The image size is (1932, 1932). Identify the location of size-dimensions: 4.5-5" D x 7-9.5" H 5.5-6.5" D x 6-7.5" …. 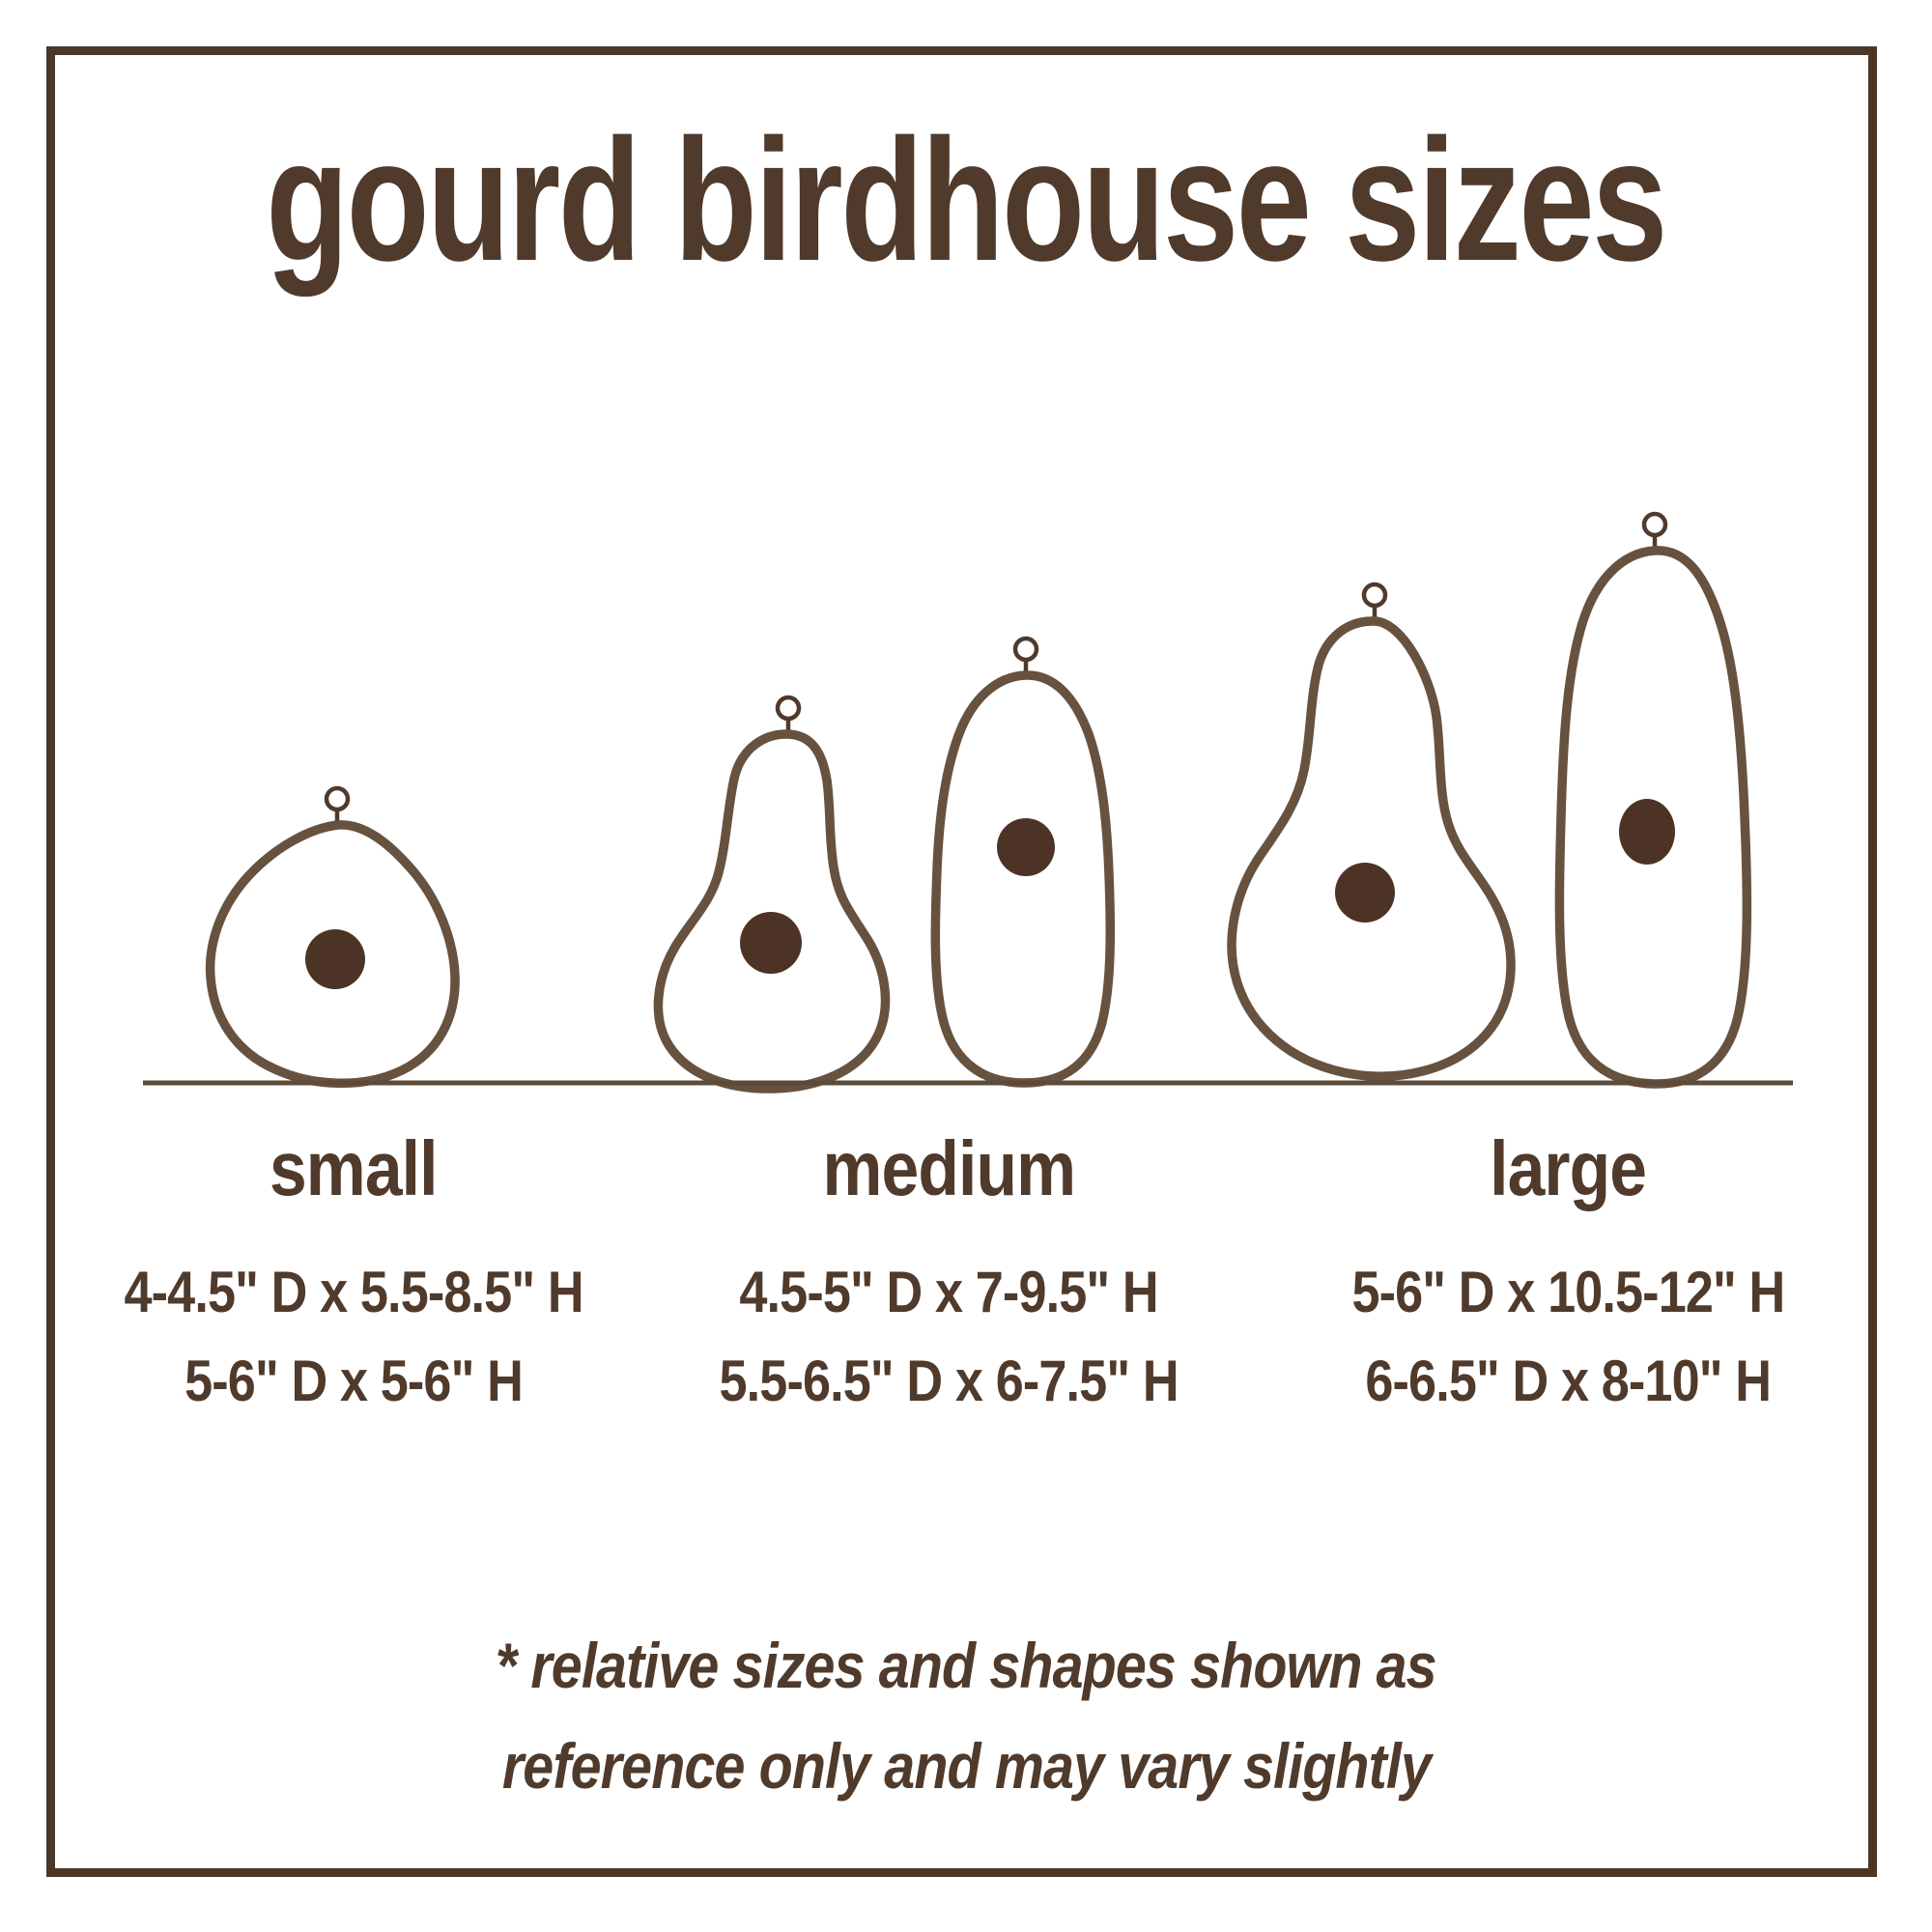
(948, 1337).